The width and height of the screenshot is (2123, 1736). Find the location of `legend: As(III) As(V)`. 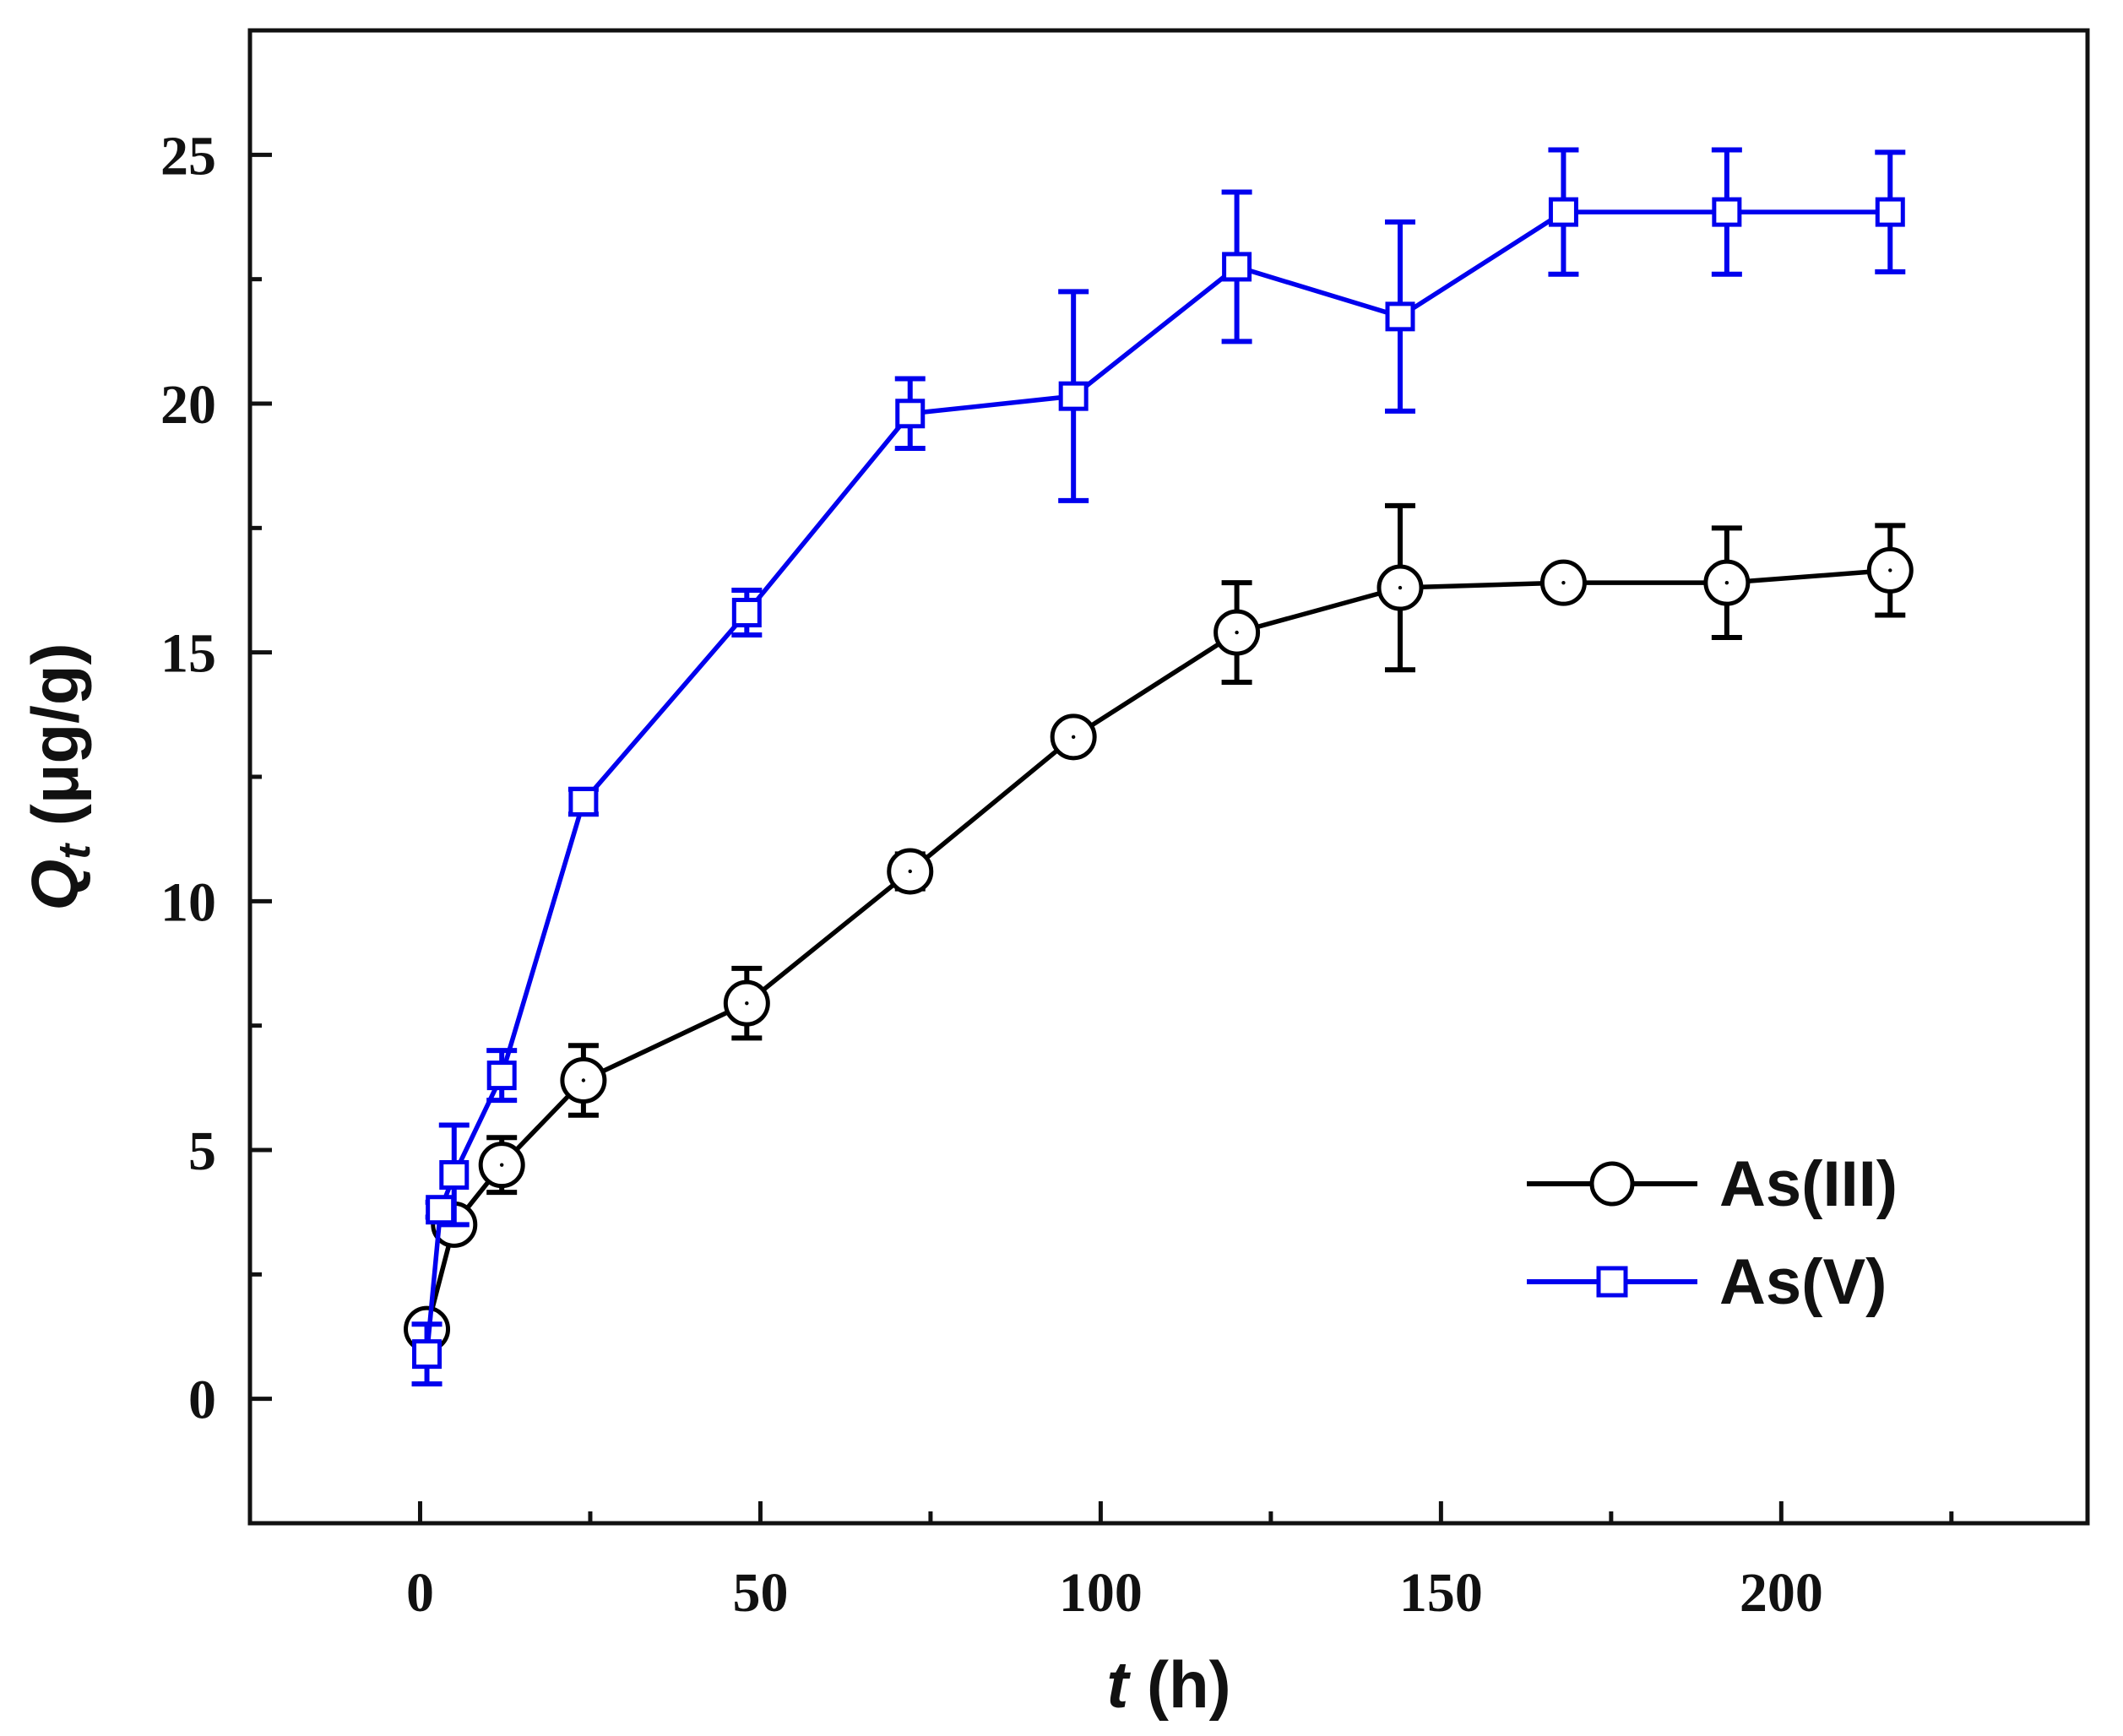

legend: As(III) As(V) is located at coordinates (1713, 1233).